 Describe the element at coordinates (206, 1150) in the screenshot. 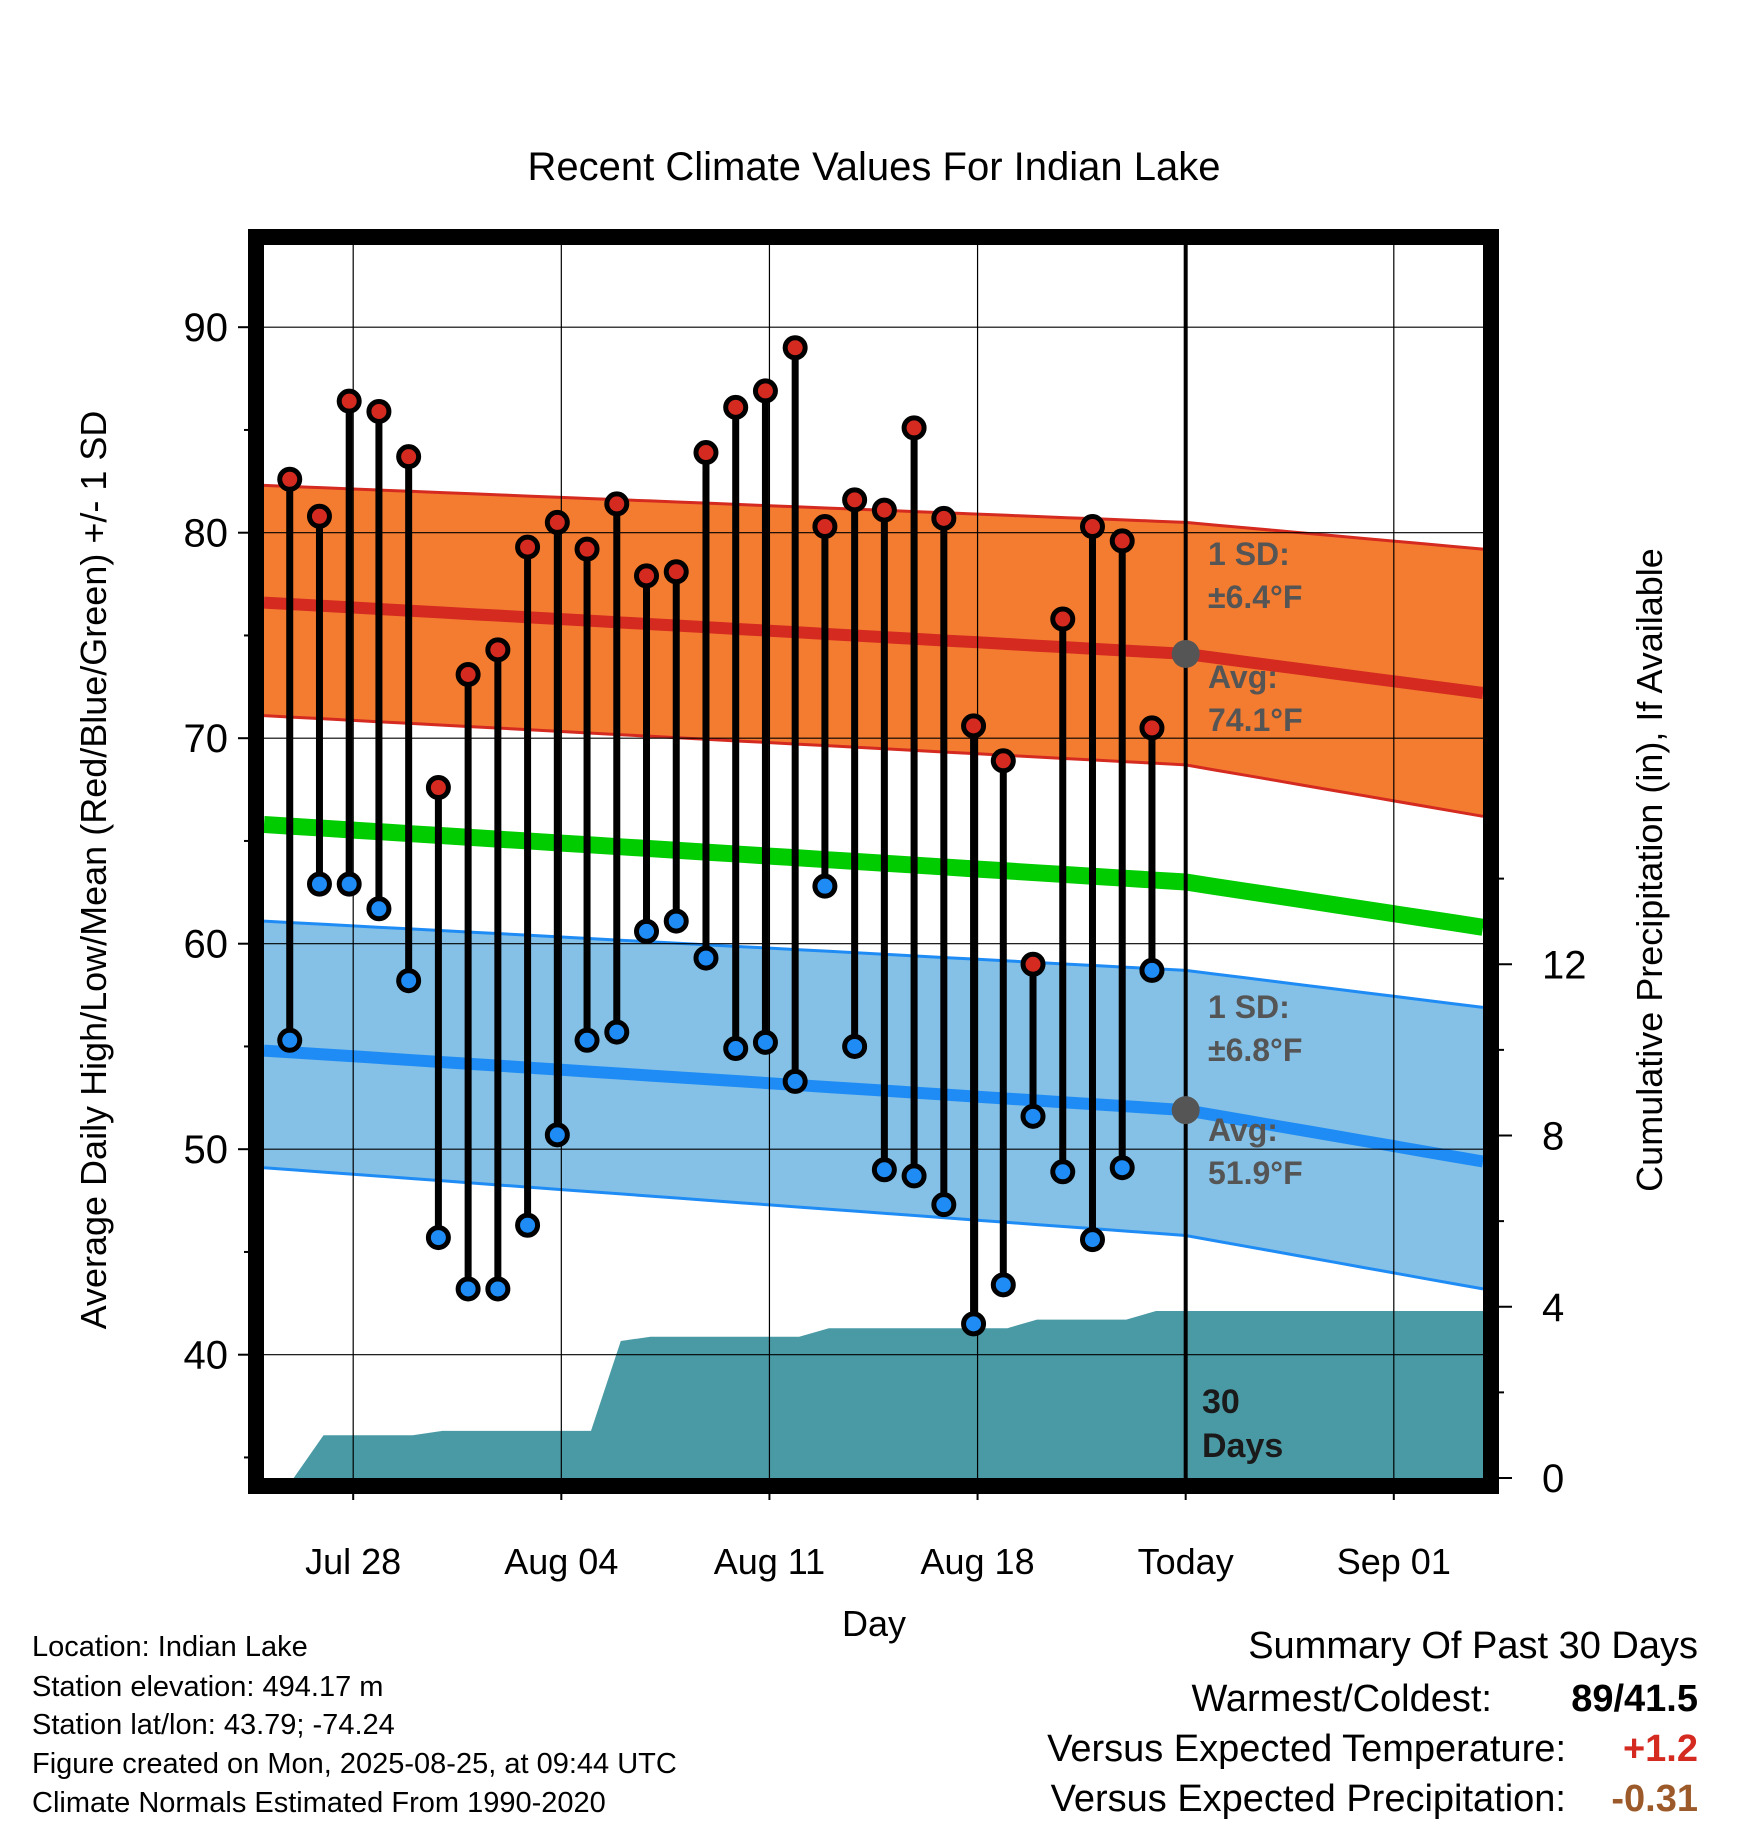

I see `y-tick-label: 50` at that location.